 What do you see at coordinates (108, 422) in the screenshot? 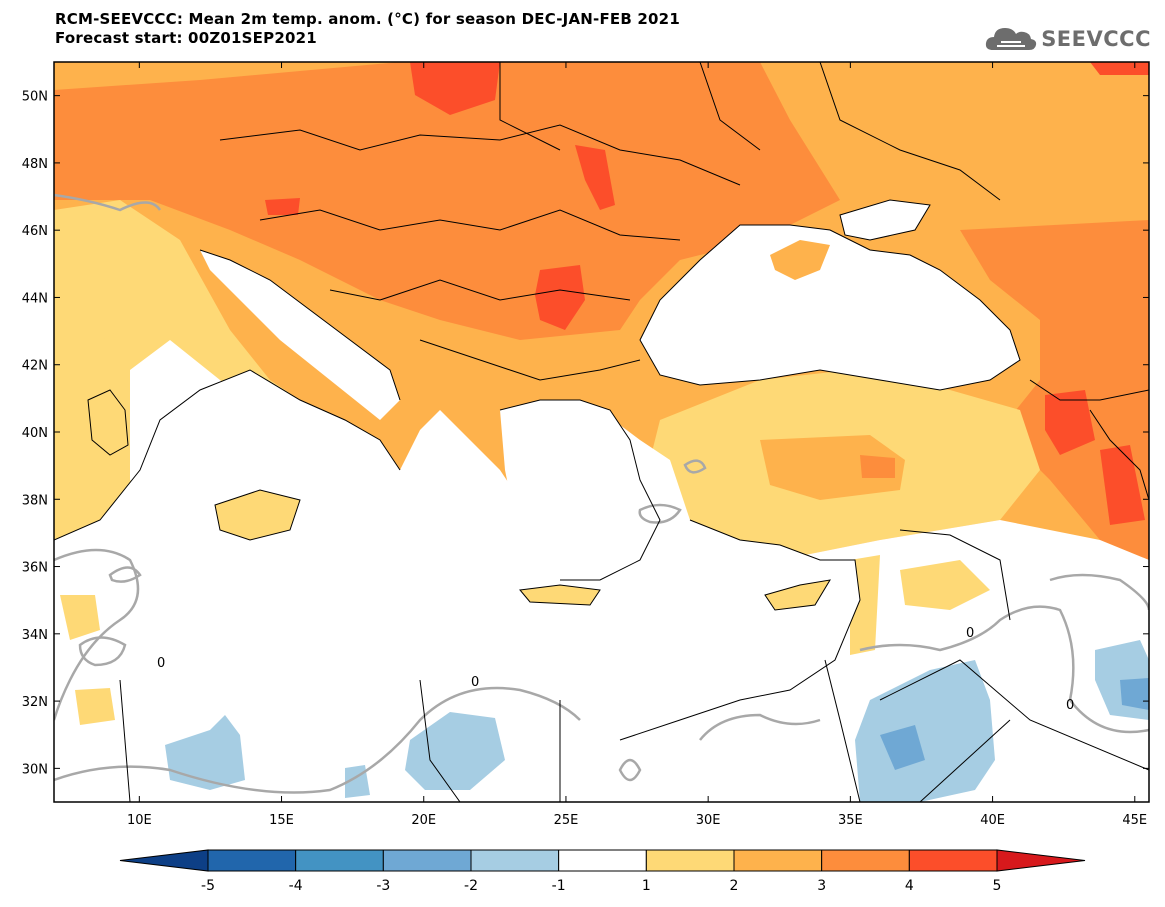
I see `sardinia` at bounding box center [108, 422].